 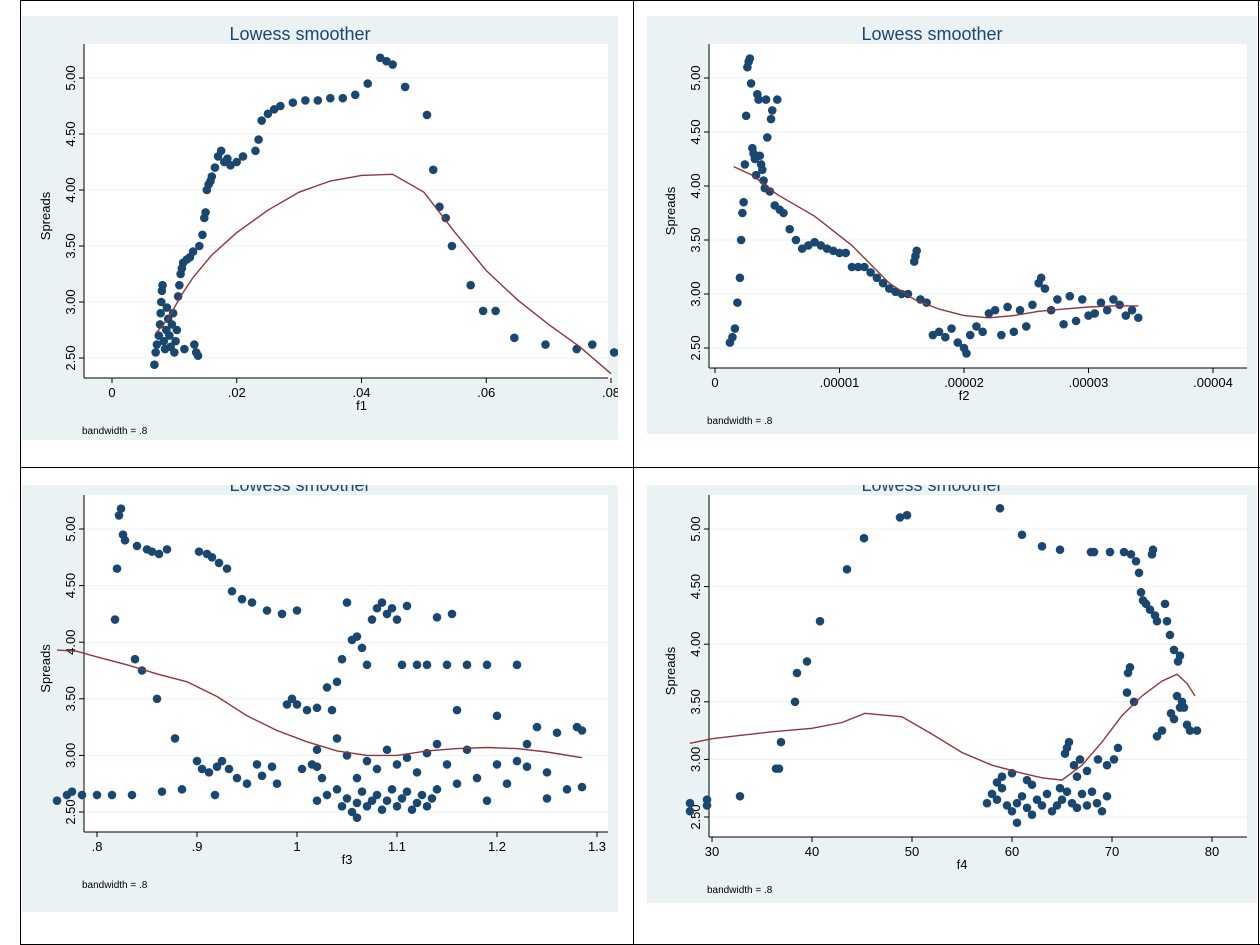 I want to click on x-tick-label: 50, so click(x=912, y=851).